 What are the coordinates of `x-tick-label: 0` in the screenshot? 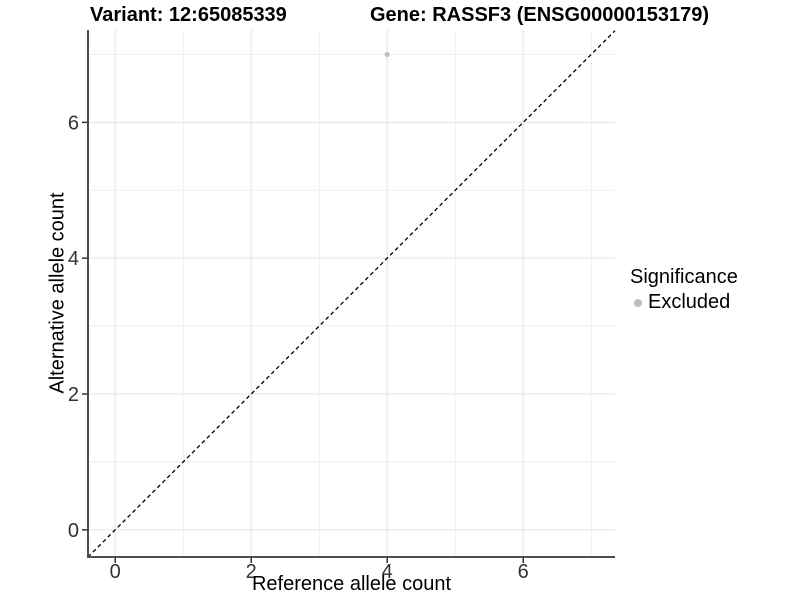 It's located at (115, 572).